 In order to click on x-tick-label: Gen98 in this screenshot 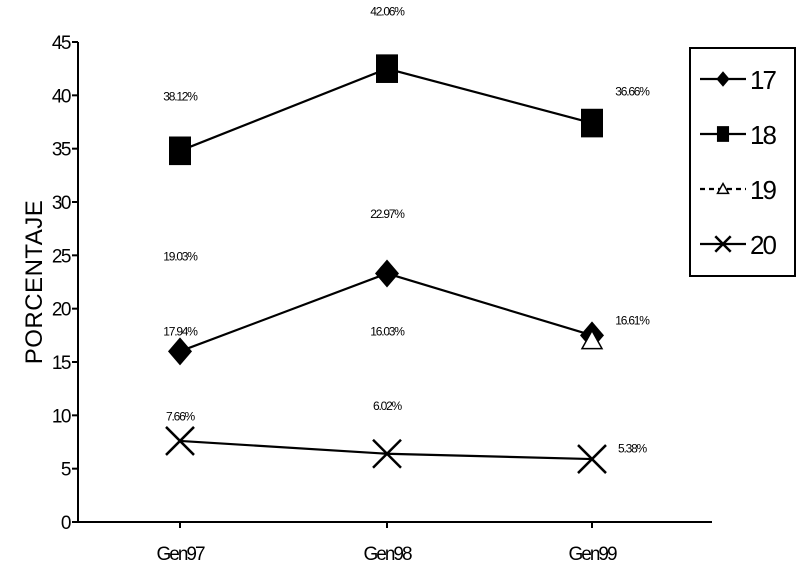, I will do `click(387, 554)`.